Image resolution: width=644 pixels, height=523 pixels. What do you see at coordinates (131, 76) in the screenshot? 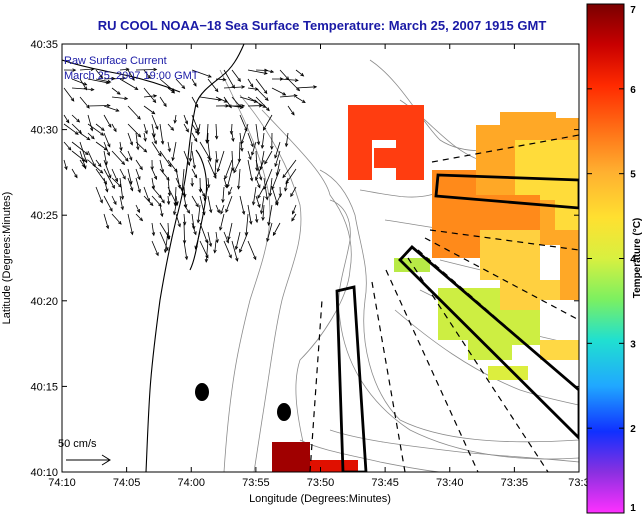
I see `inset-label-2: March 25, 2007 19:00 GMT` at bounding box center [131, 76].